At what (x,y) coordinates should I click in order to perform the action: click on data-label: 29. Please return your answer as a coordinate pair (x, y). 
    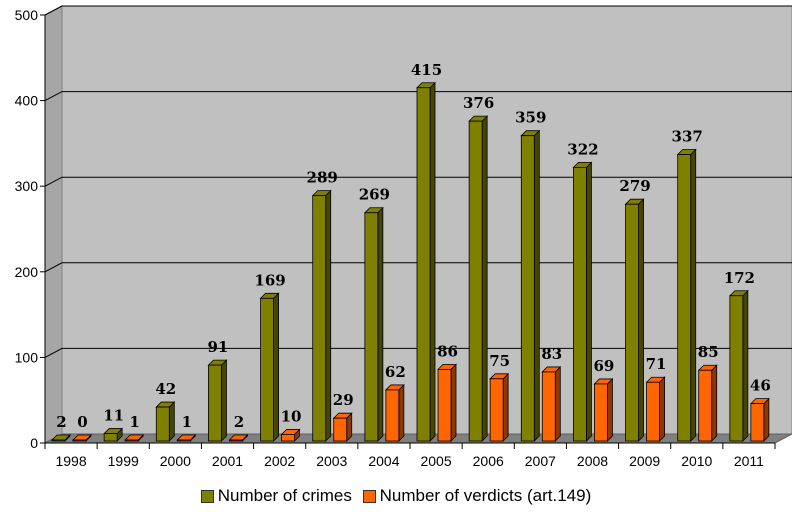
    Looking at the image, I should click on (343, 400).